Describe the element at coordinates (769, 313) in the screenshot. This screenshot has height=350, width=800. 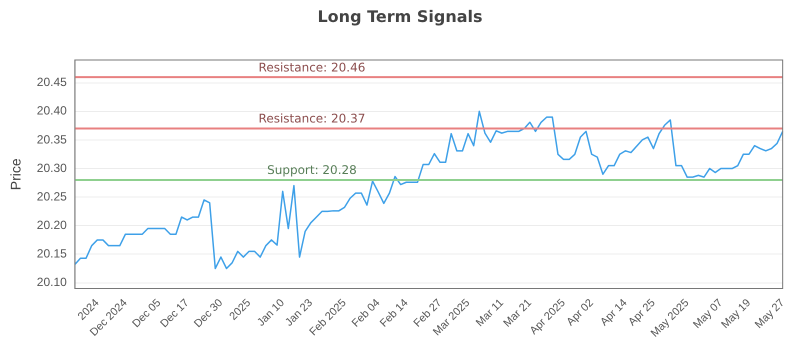
I see `x-tick-label: May 27` at that location.